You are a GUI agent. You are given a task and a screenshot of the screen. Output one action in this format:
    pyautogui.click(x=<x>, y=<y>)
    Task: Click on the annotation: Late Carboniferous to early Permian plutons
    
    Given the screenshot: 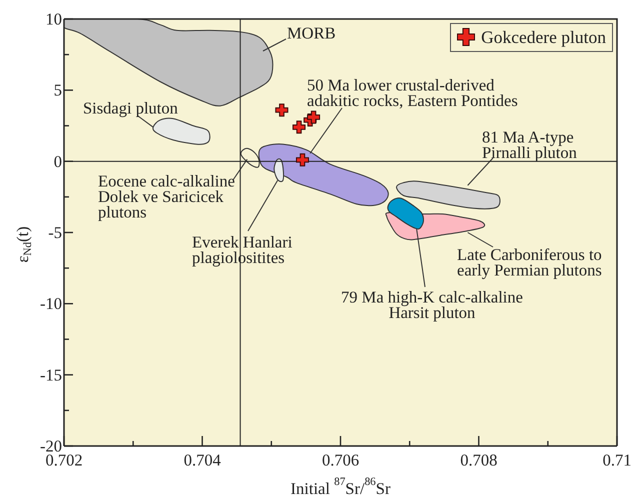 What is the action you would take?
    pyautogui.click(x=529, y=262)
    